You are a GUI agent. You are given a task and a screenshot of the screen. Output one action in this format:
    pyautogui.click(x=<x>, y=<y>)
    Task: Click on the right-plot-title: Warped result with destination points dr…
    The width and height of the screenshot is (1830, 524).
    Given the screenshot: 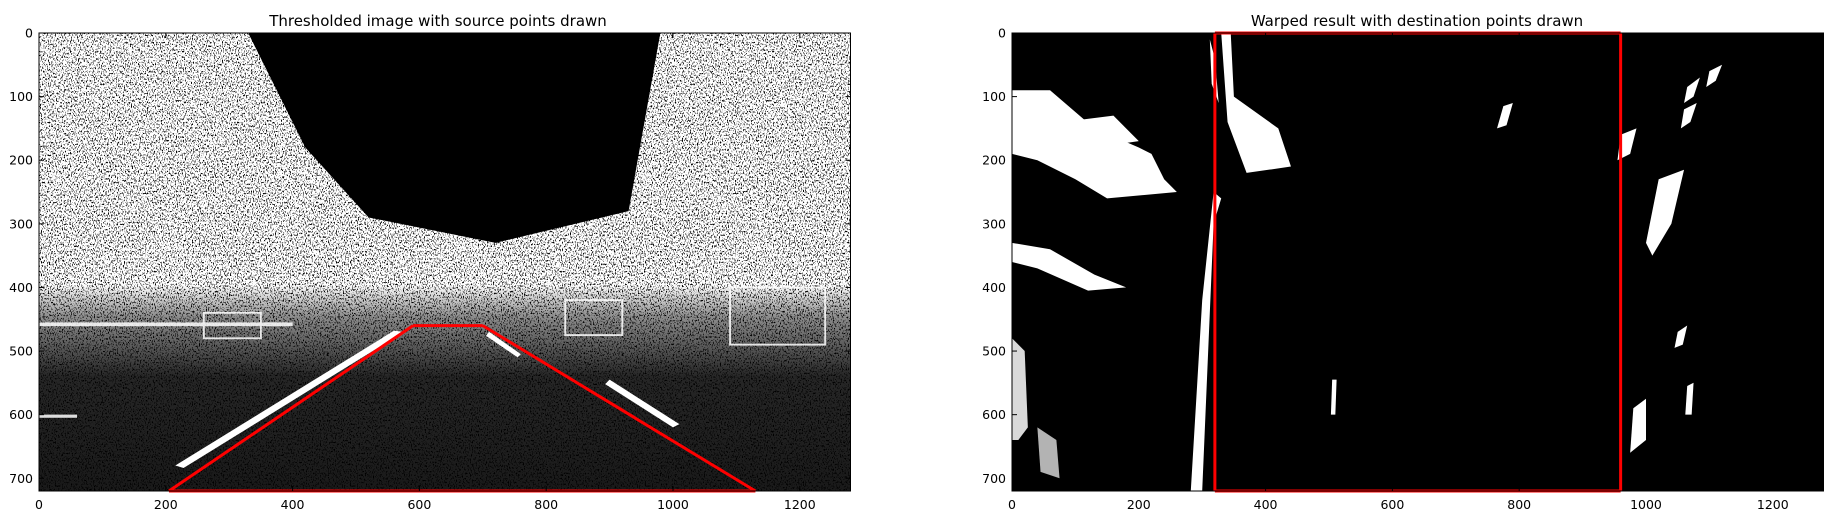 What is the action you would take?
    pyautogui.click(x=1417, y=21)
    